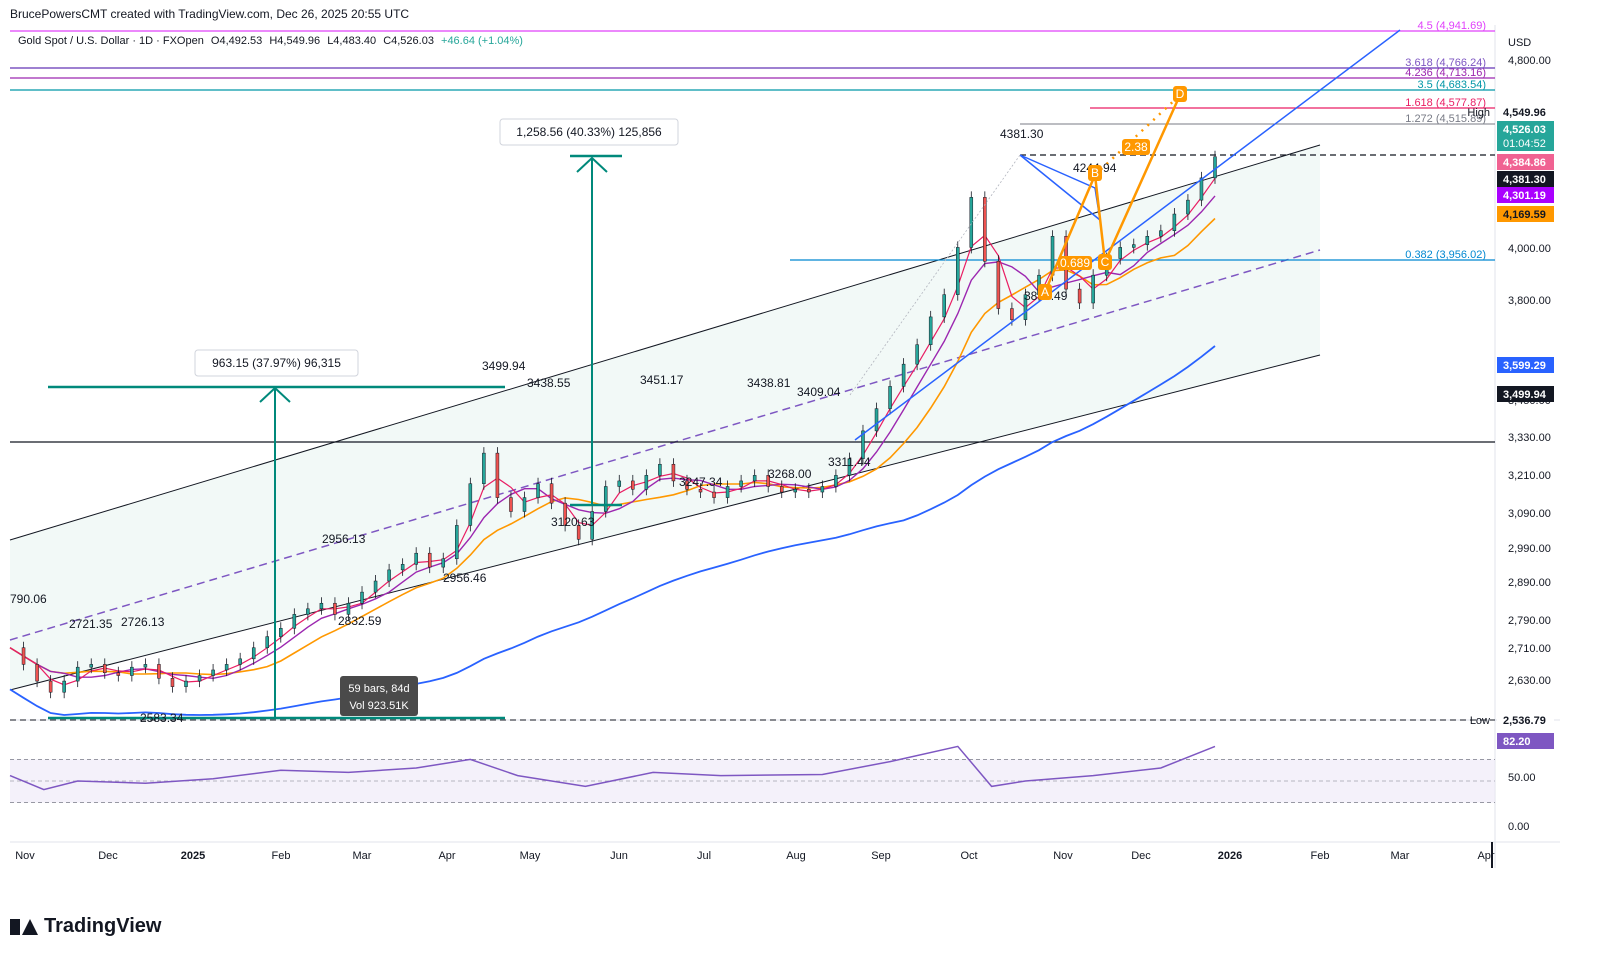 This screenshot has height=958, width=1622. Describe the element at coordinates (85, 926) in the screenshot. I see `tradingview-brand: TradingView` at that location.